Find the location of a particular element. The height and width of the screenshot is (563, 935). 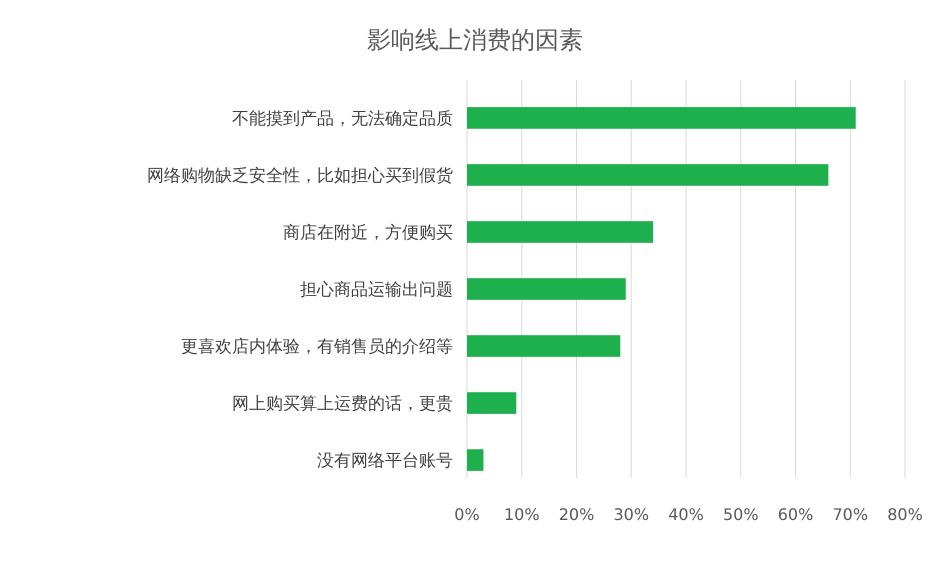

x-tick-label: 50% is located at coordinates (740, 514).